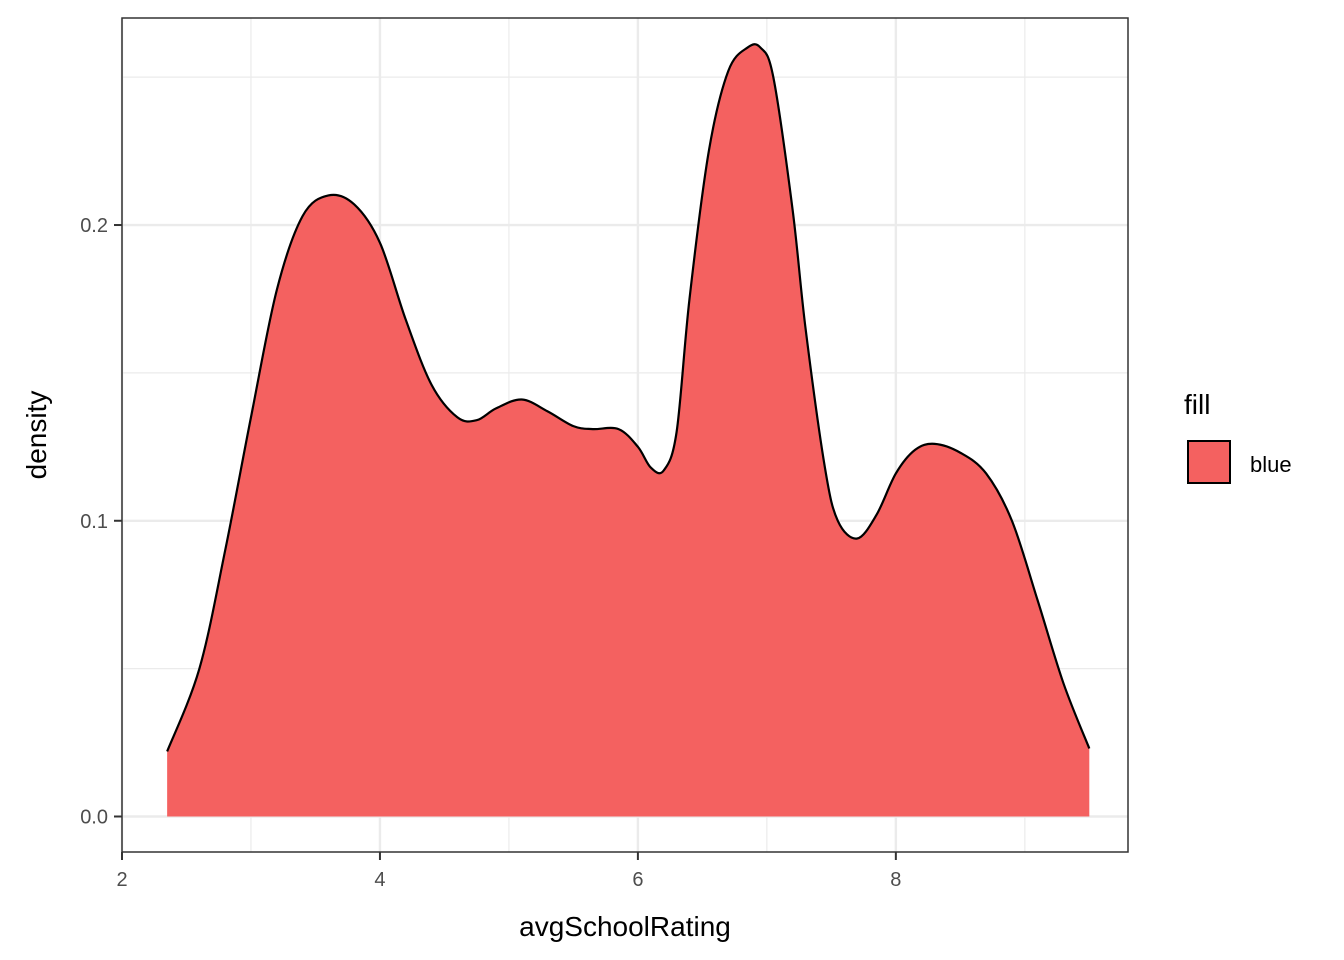 The height and width of the screenshot is (960, 1344). What do you see at coordinates (1209, 462) in the screenshot?
I see `legend-key` at bounding box center [1209, 462].